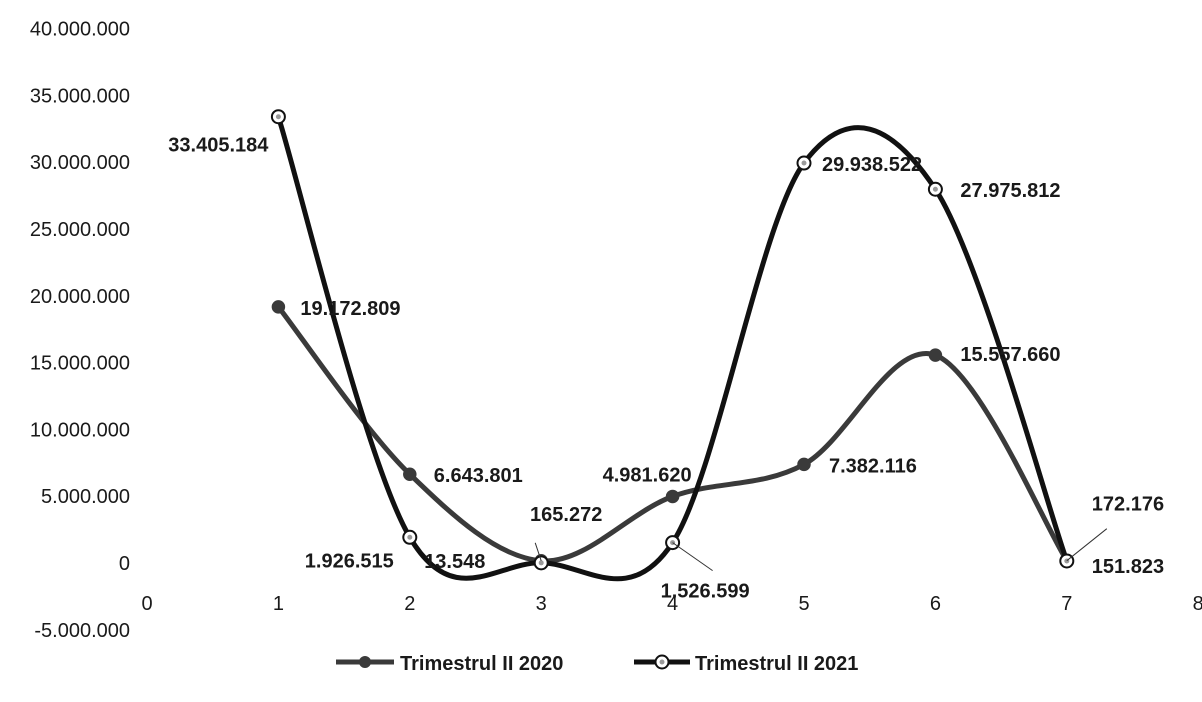 The image size is (1202, 702). I want to click on series-2020-data-label: 7.382.116, so click(873, 466).